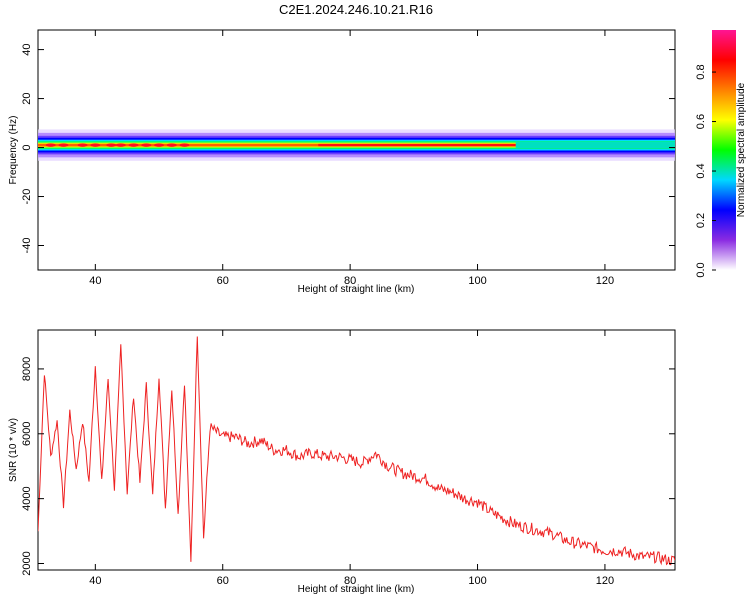  I want to click on y-tick-label: 40, so click(27, 49).